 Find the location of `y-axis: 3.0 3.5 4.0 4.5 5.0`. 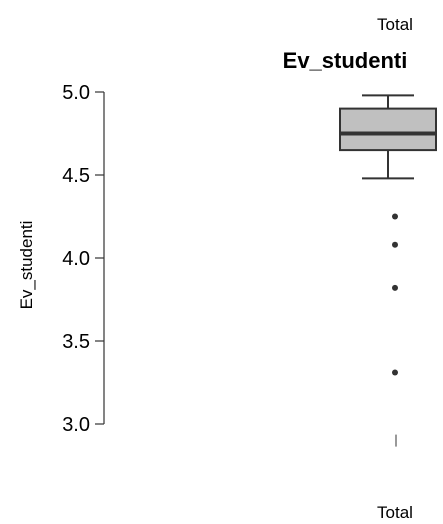

y-axis: 3.0 3.5 4.0 4.5 5.0 is located at coordinates (83, 259).